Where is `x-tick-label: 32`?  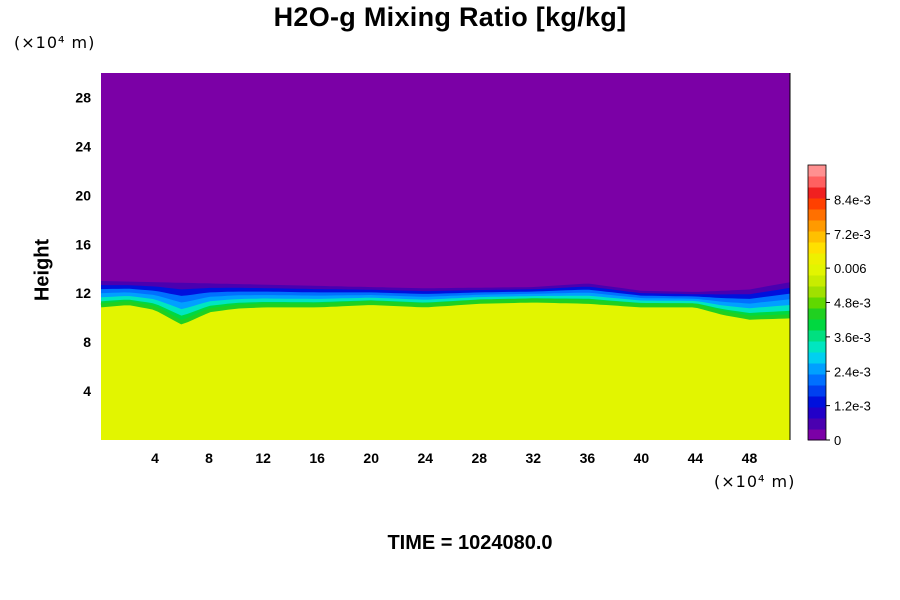 x-tick-label: 32 is located at coordinates (534, 458).